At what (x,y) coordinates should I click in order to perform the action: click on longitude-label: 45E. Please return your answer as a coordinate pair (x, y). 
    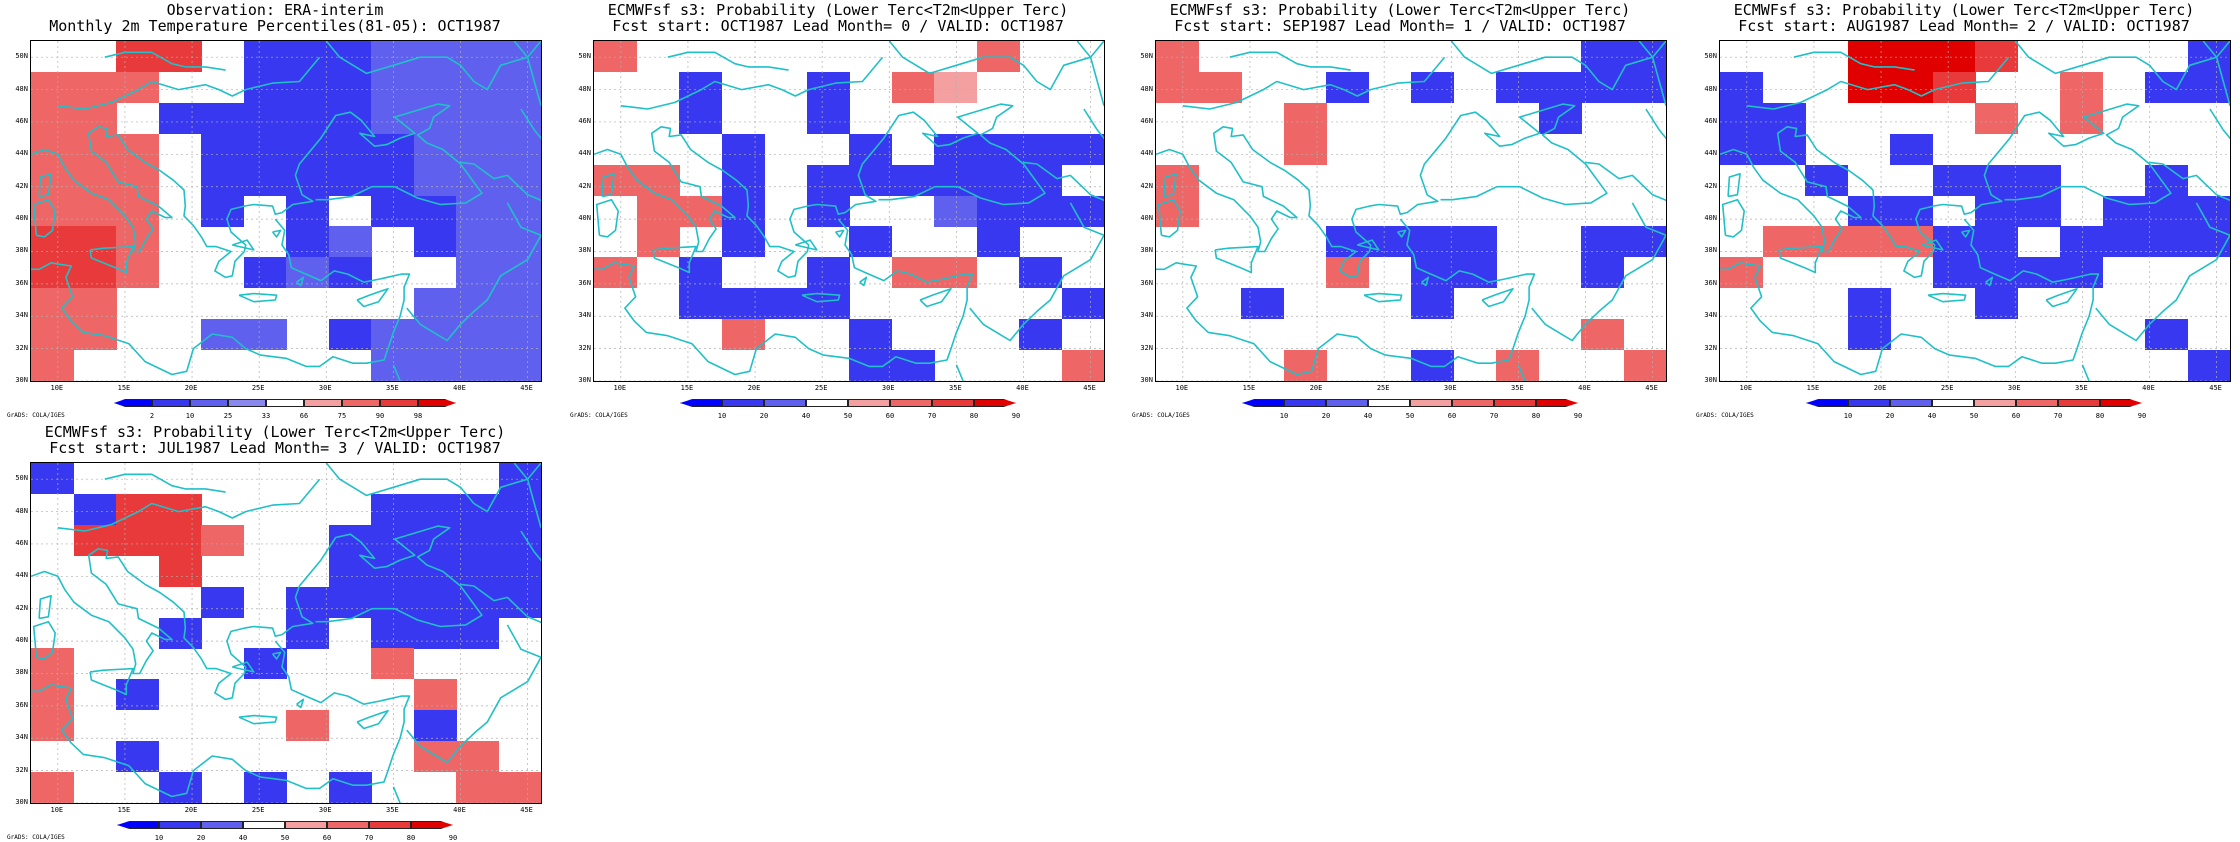
    Looking at the image, I should click on (1651, 388).